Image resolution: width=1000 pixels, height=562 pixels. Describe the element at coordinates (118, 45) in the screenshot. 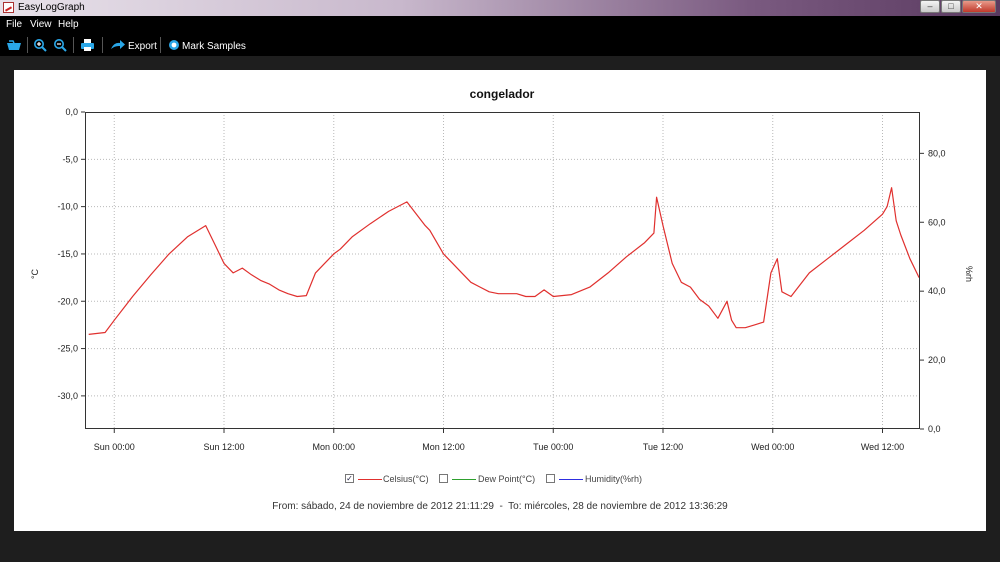

I see `export-icon` at that location.